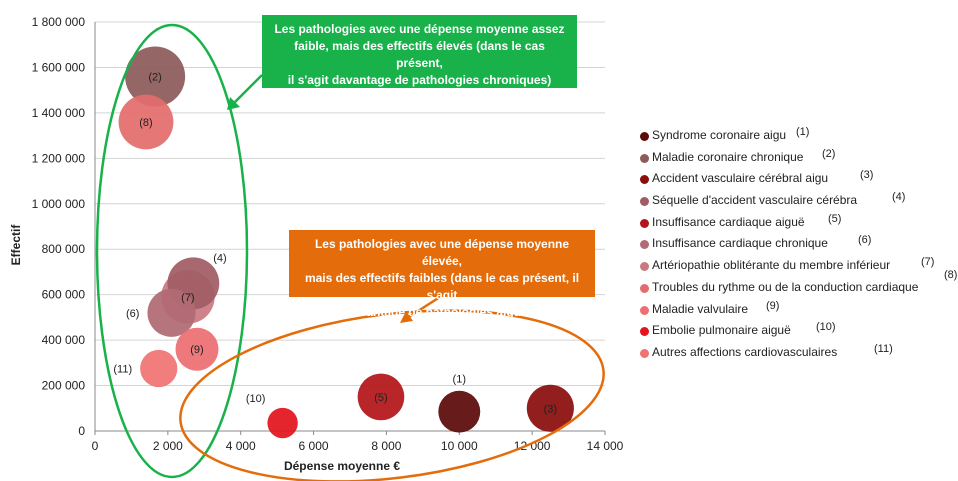  Describe the element at coordinates (132, 314) in the screenshot. I see `bubble-label: (6)` at that location.